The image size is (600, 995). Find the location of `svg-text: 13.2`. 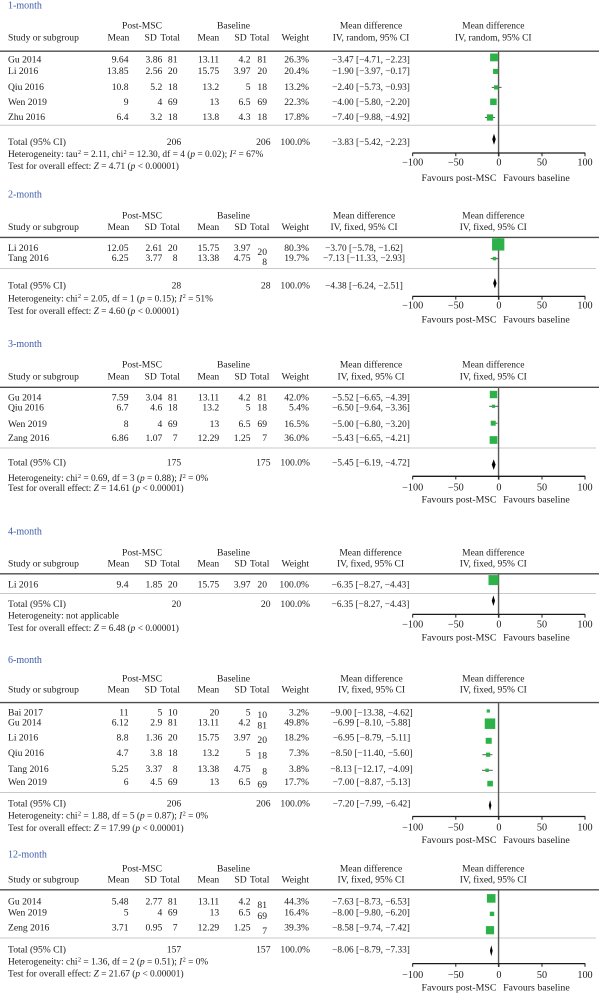

svg-text: 13.2 is located at coordinates (210, 87).